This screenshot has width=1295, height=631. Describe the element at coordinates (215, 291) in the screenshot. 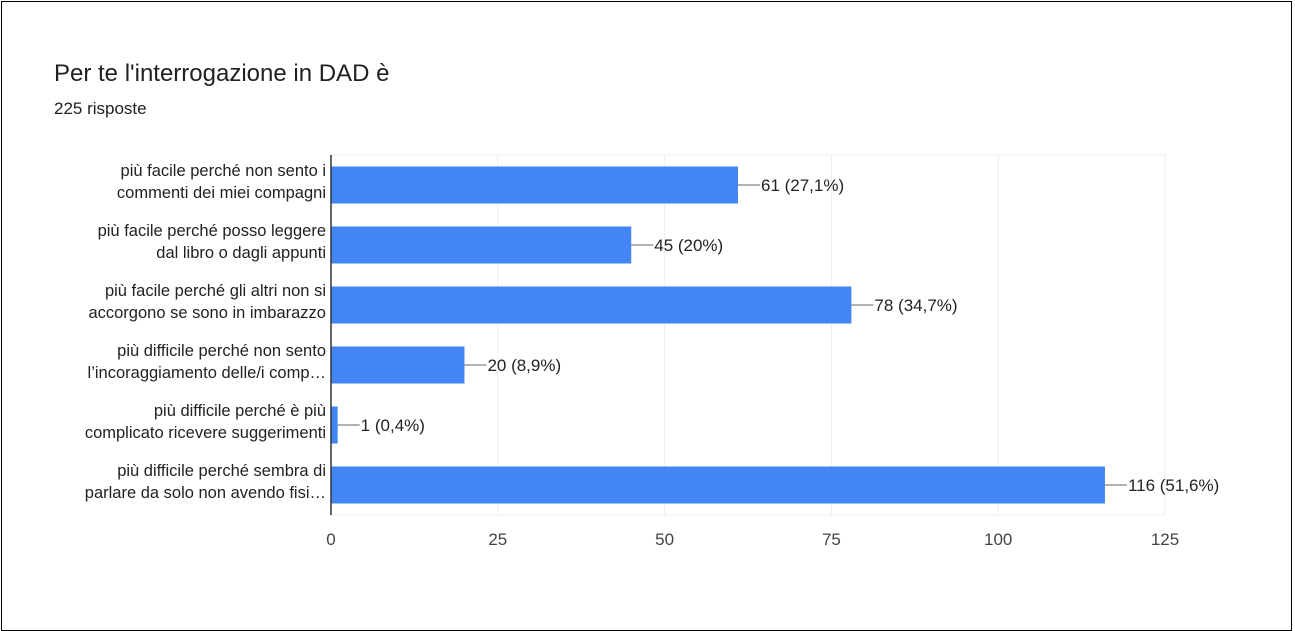

I see `category-label: più facile perché gli altri non si` at that location.